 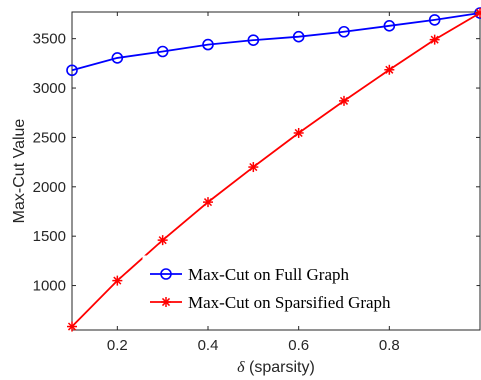 What do you see at coordinates (241, 367) in the screenshot?
I see `delta-symbol: δ` at bounding box center [241, 367].